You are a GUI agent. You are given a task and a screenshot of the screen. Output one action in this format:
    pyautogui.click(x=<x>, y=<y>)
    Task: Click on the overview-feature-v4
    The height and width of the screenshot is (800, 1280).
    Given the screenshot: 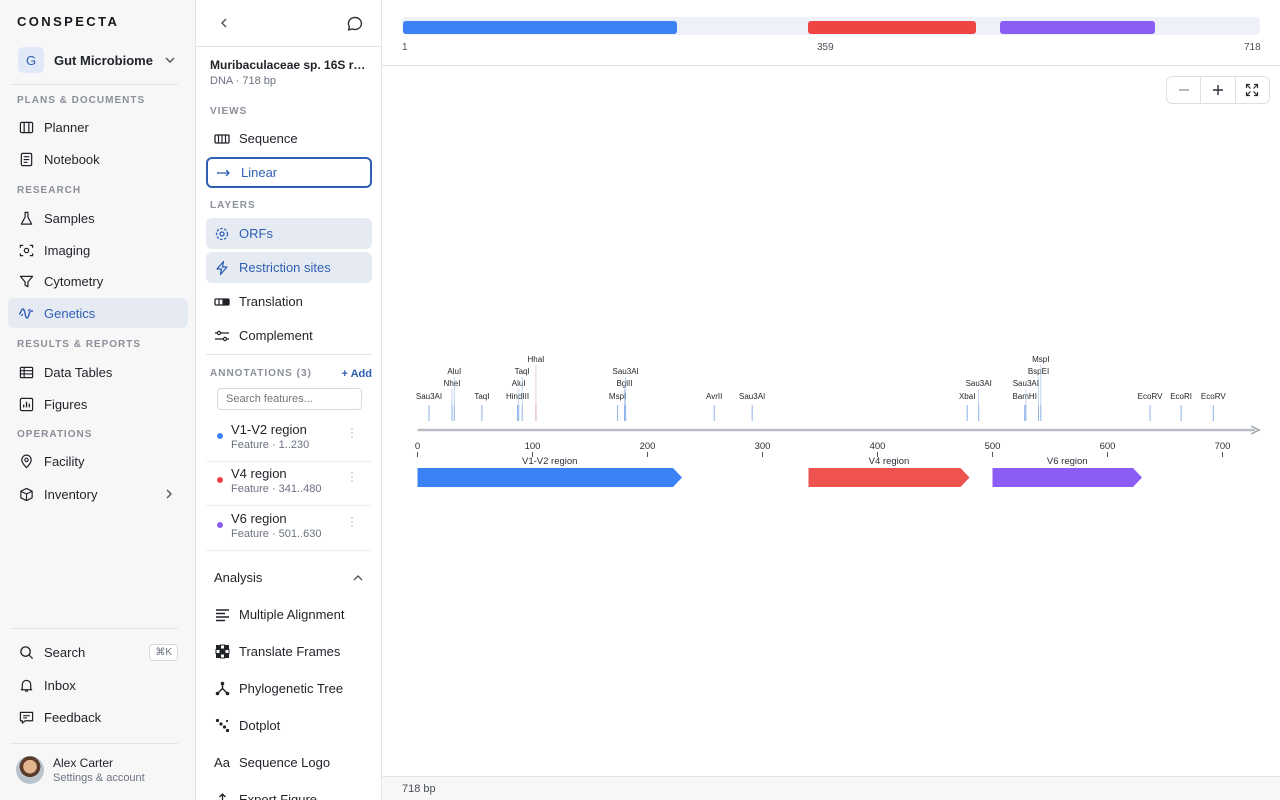 What is the action you would take?
    pyautogui.click(x=892, y=27)
    